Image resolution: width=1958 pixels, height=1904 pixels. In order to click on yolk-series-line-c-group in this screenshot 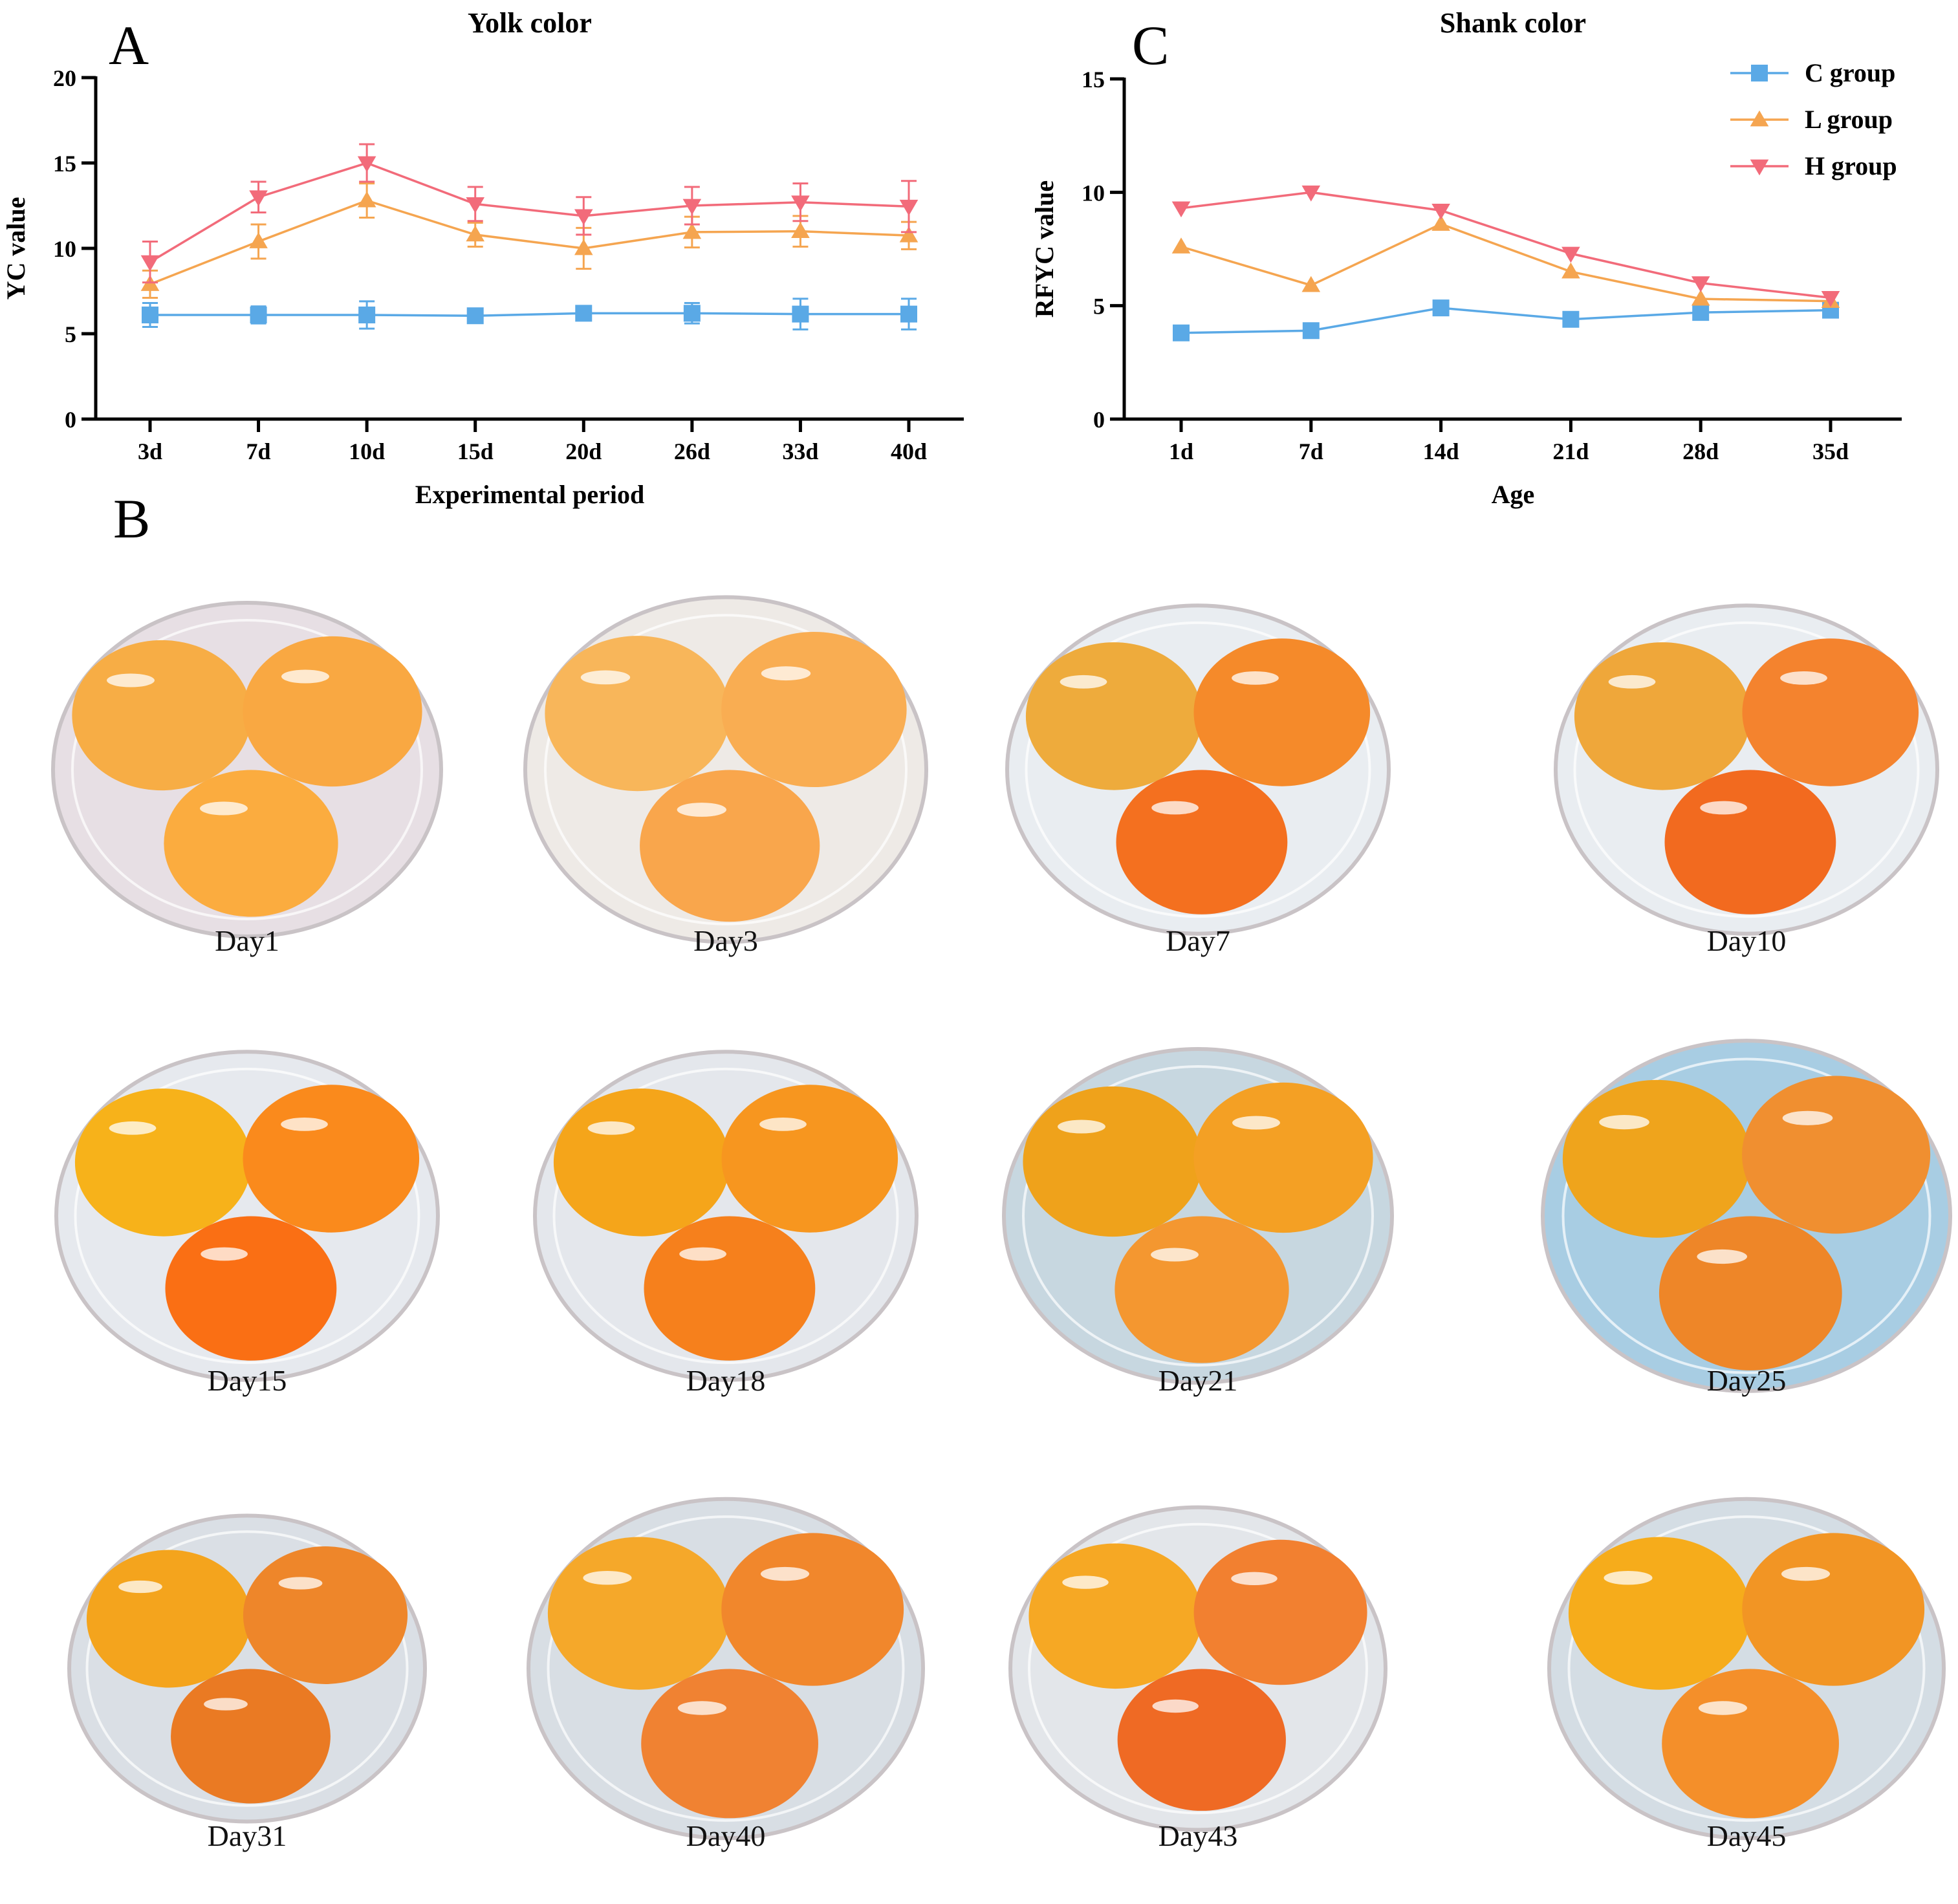, I will do `click(529, 315)`.